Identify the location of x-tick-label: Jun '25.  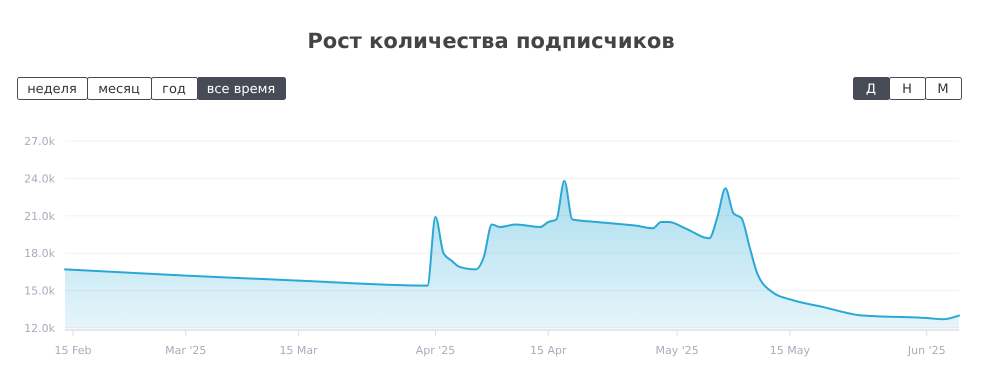
(926, 350).